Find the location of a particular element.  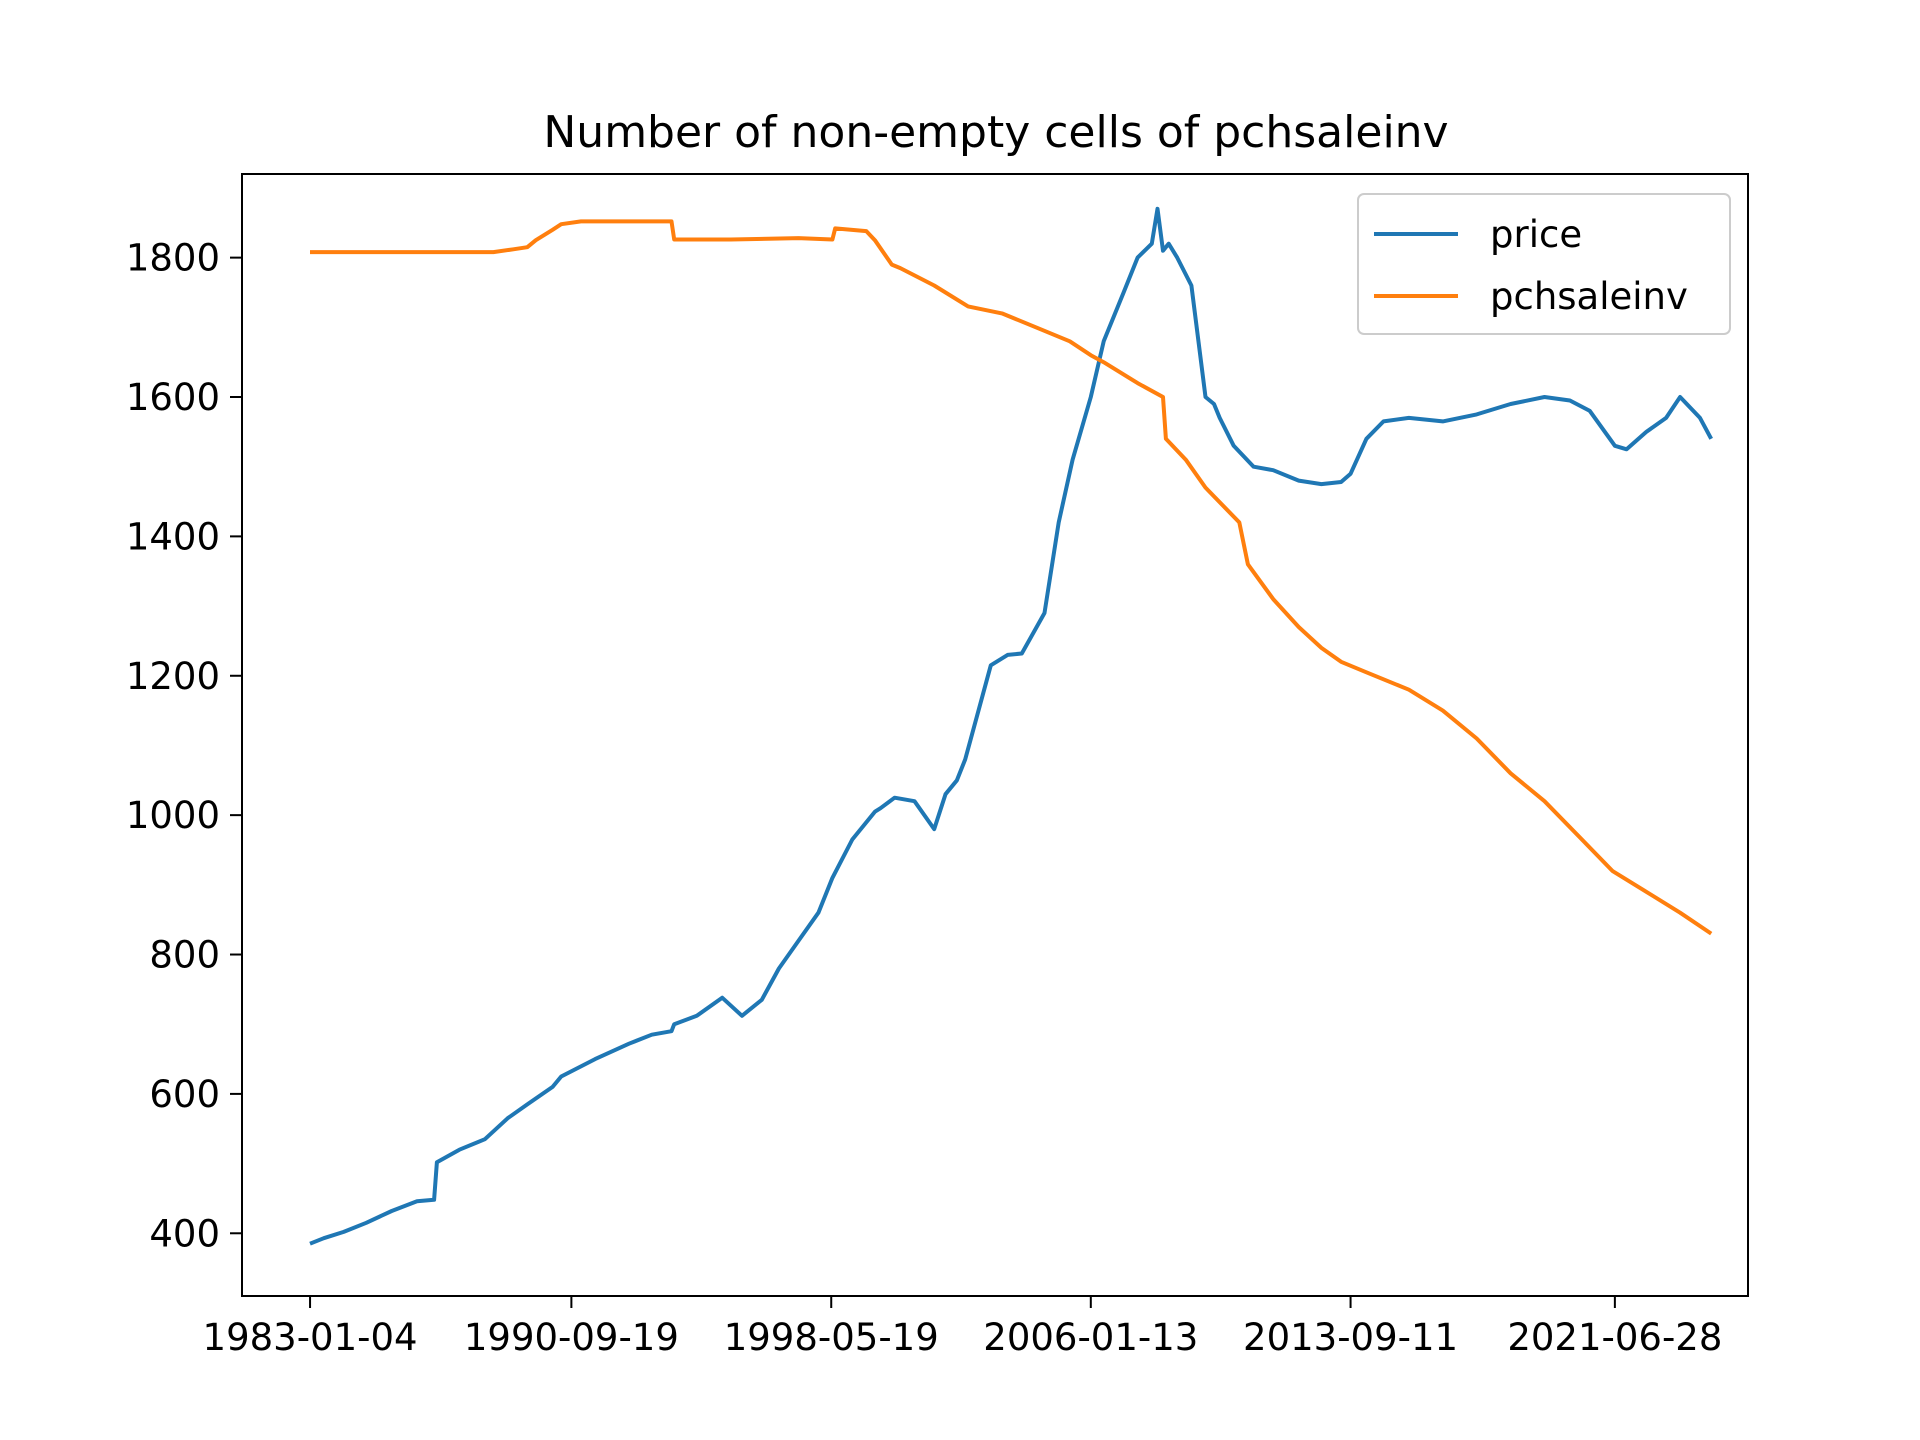

y-tick-label: 400 is located at coordinates (184, 1233).